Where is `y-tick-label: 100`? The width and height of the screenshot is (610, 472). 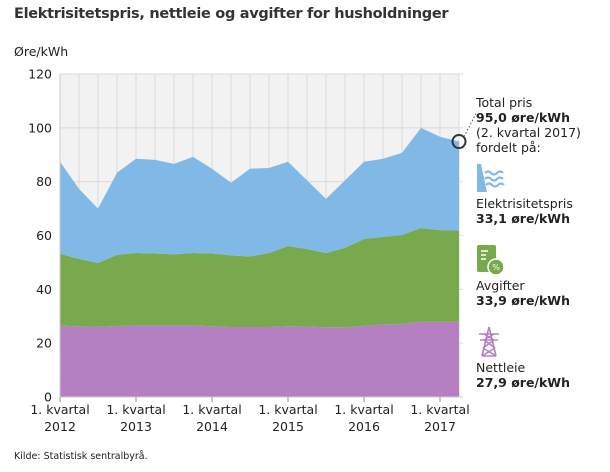
y-tick-label: 100 is located at coordinates (40, 127).